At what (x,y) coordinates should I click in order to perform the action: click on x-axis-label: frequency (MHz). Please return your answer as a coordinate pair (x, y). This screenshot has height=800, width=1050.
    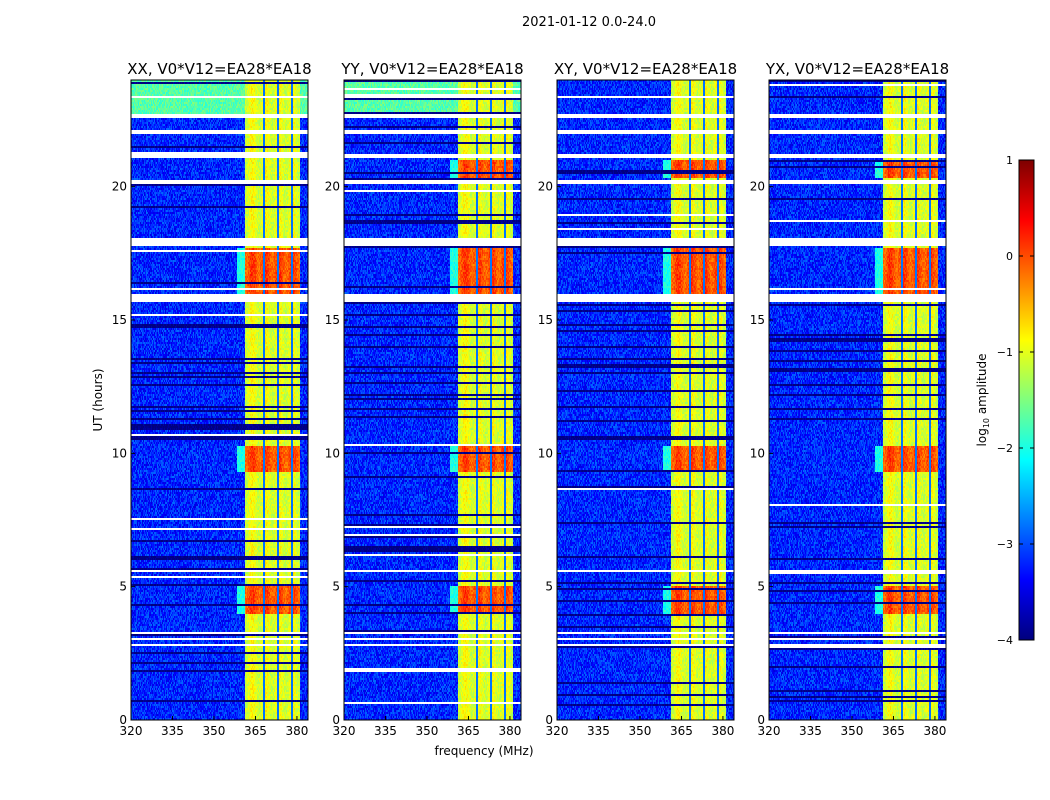
    Looking at the image, I should click on (483, 751).